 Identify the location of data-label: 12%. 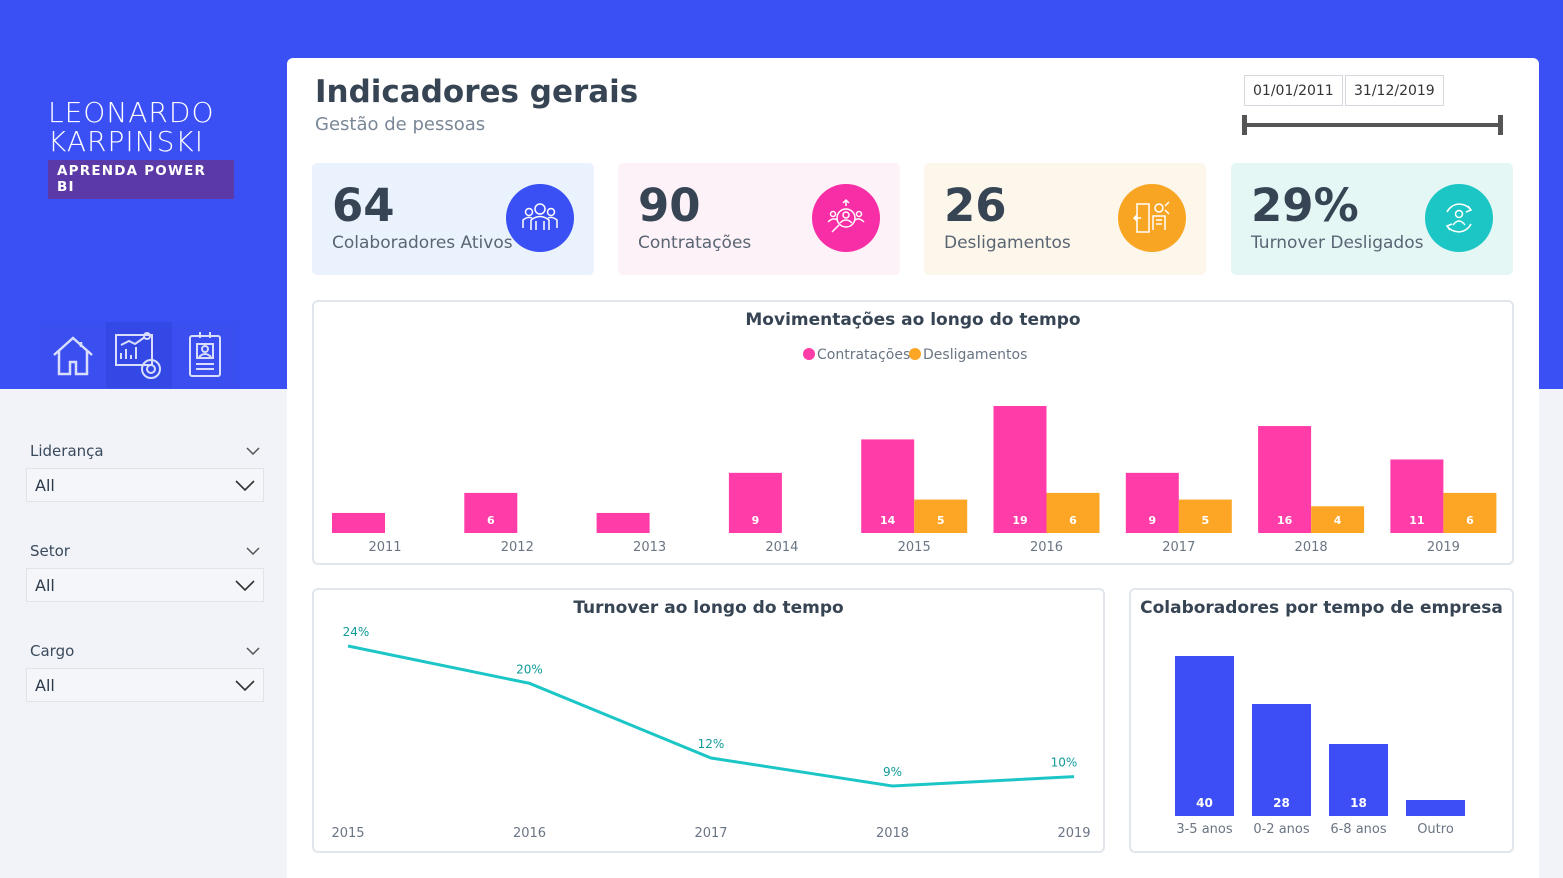
(711, 744).